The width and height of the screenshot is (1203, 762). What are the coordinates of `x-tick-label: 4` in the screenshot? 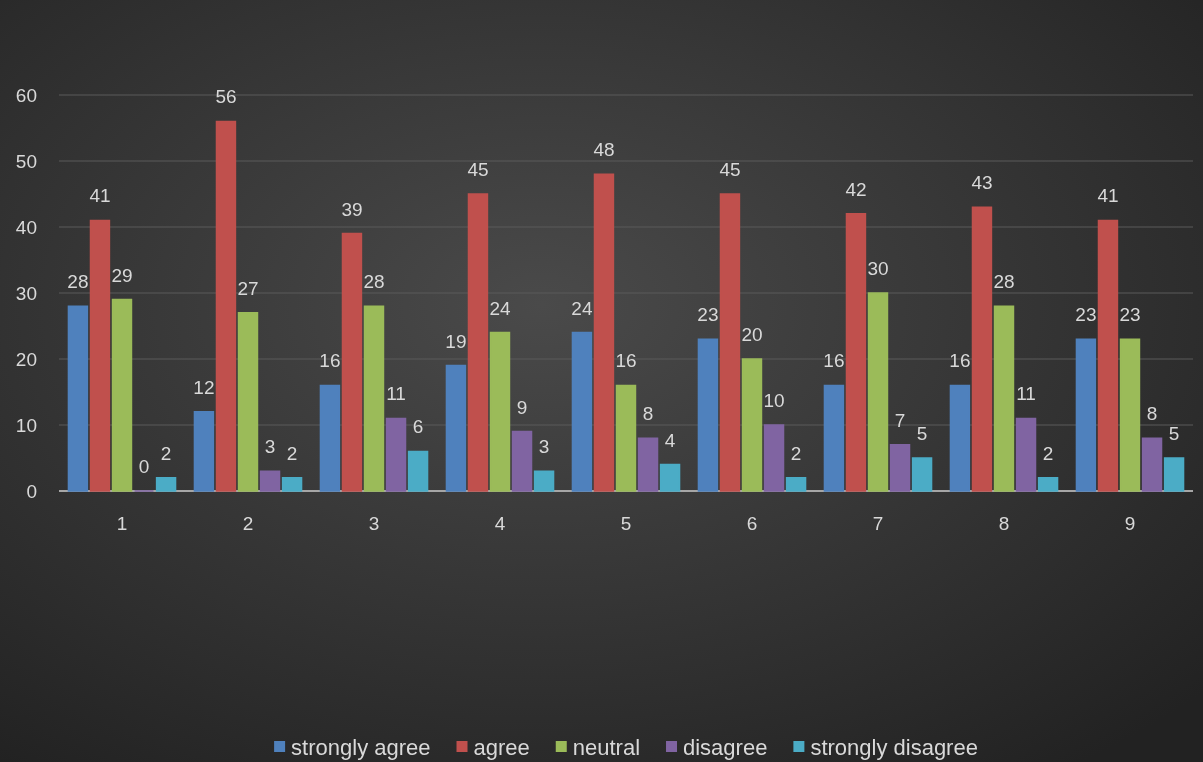 It's located at (500, 523).